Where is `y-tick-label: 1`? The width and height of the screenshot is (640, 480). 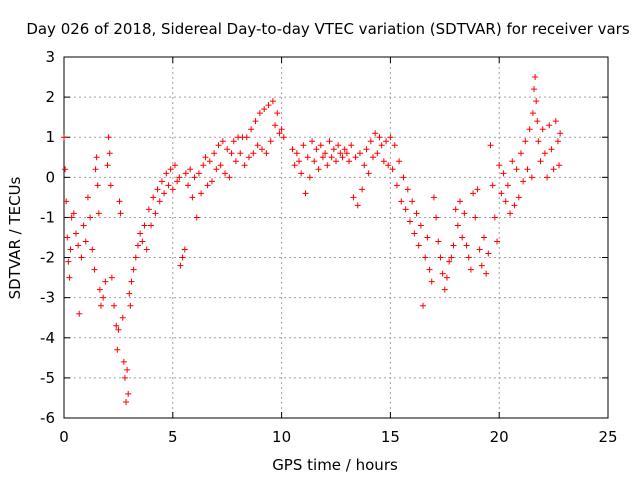 y-tick-label: 1 is located at coordinates (50, 137).